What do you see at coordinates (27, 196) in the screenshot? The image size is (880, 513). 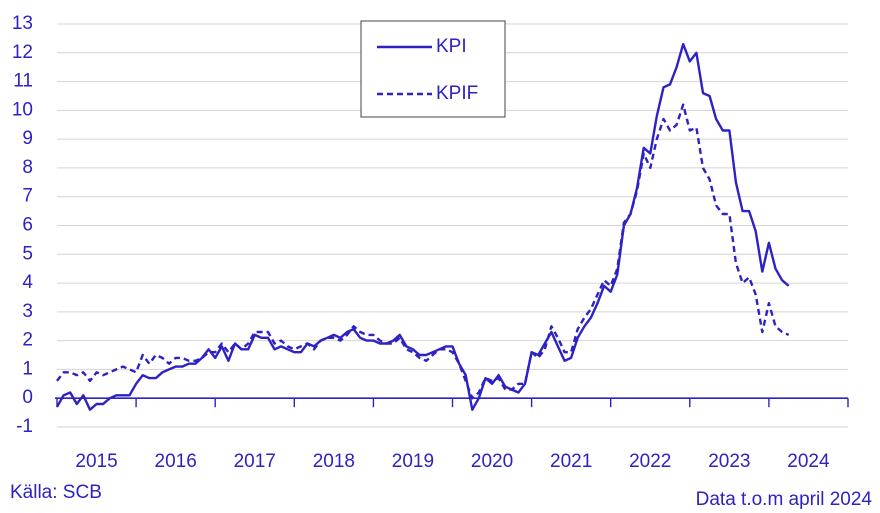 I see `y-tick-label: 7` at bounding box center [27, 196].